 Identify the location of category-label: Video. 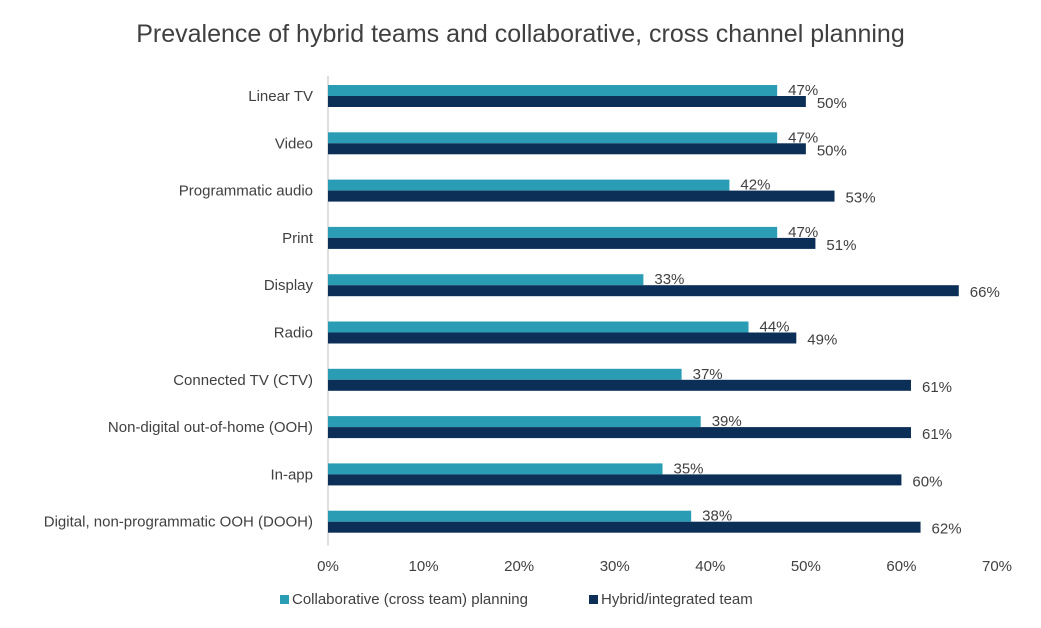
(294, 143).